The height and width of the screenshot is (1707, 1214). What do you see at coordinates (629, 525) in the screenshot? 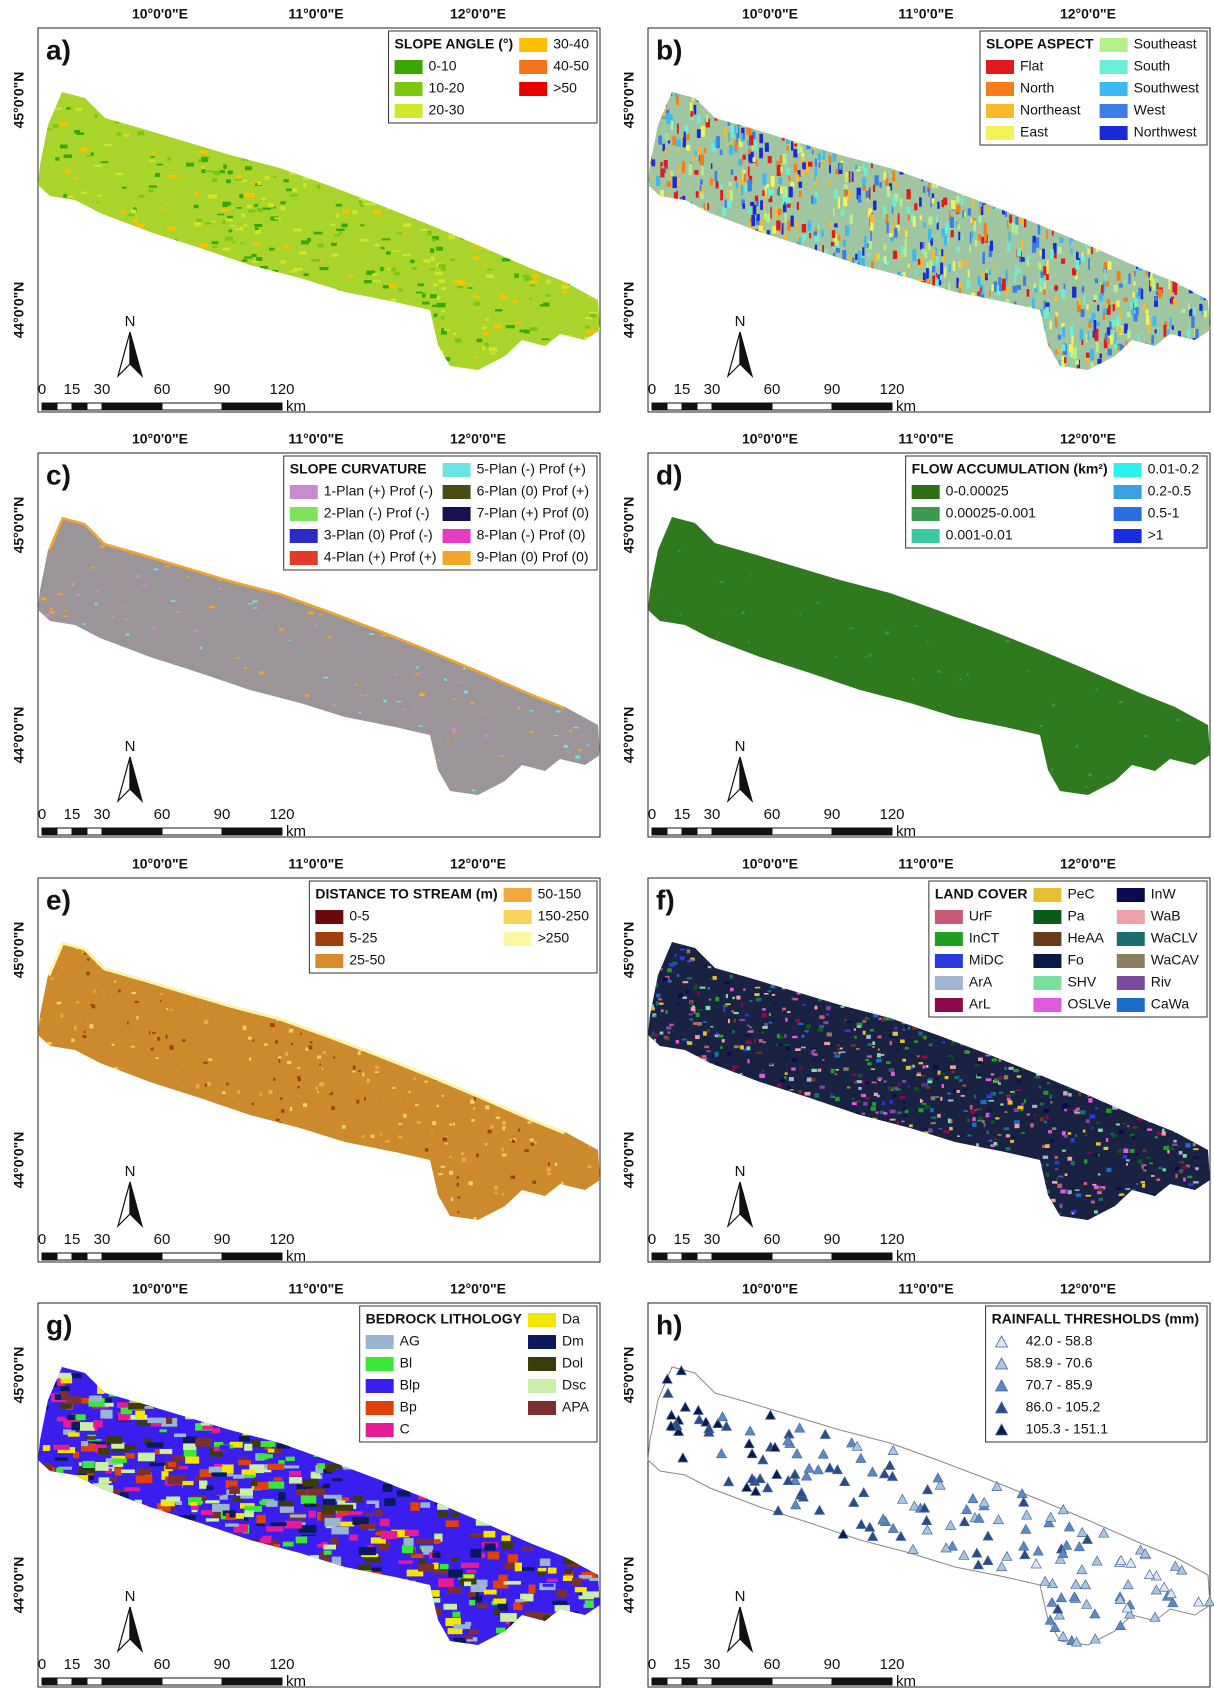
I see `latitude-label: 45°0'0"N` at bounding box center [629, 525].